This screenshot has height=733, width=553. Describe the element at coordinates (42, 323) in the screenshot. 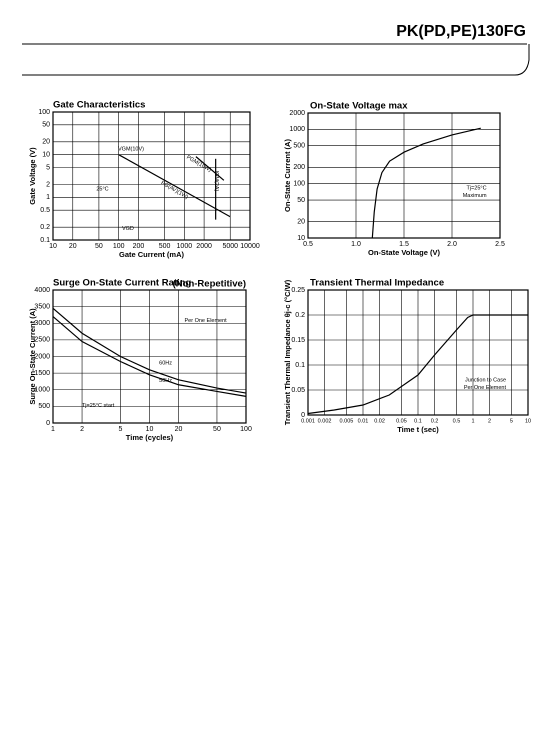

I see `y-tick-label: 3000` at that location.